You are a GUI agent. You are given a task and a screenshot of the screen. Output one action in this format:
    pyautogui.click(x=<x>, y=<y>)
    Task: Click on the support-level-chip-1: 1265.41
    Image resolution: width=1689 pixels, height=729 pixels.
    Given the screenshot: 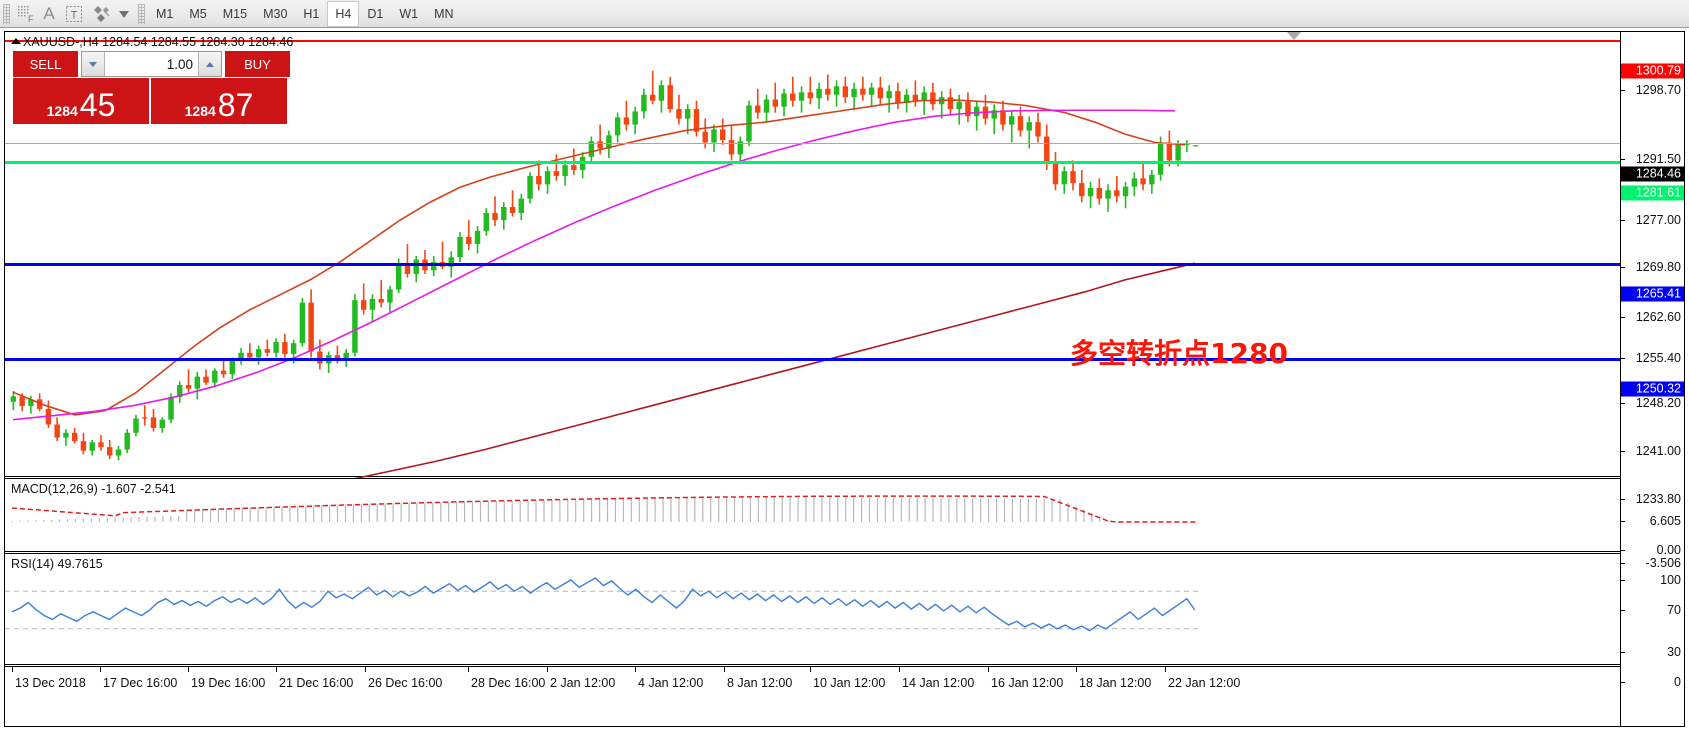 What is the action you would take?
    pyautogui.click(x=1652, y=294)
    